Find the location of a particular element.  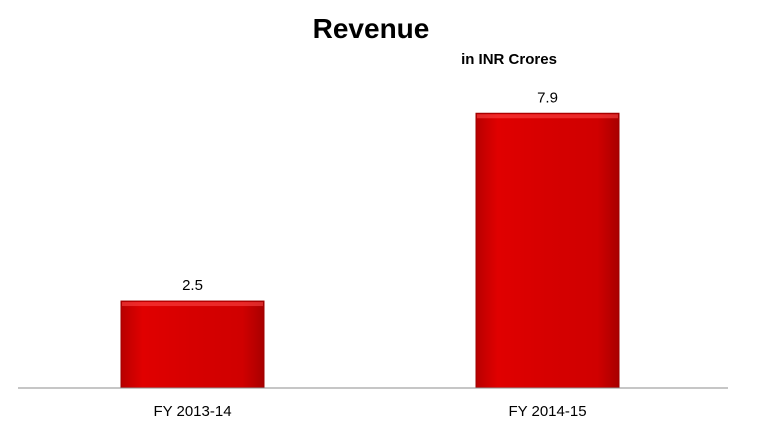

x-tick-label: FY 2014-15 is located at coordinates (547, 411).